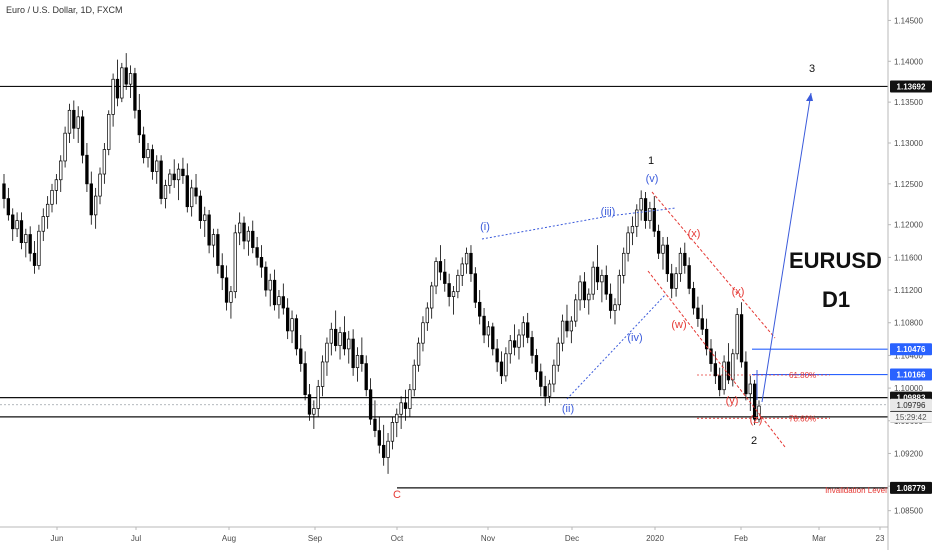 The width and height of the screenshot is (932, 550). What do you see at coordinates (397, 538) in the screenshot?
I see `x-tick-label: Oct` at bounding box center [397, 538].